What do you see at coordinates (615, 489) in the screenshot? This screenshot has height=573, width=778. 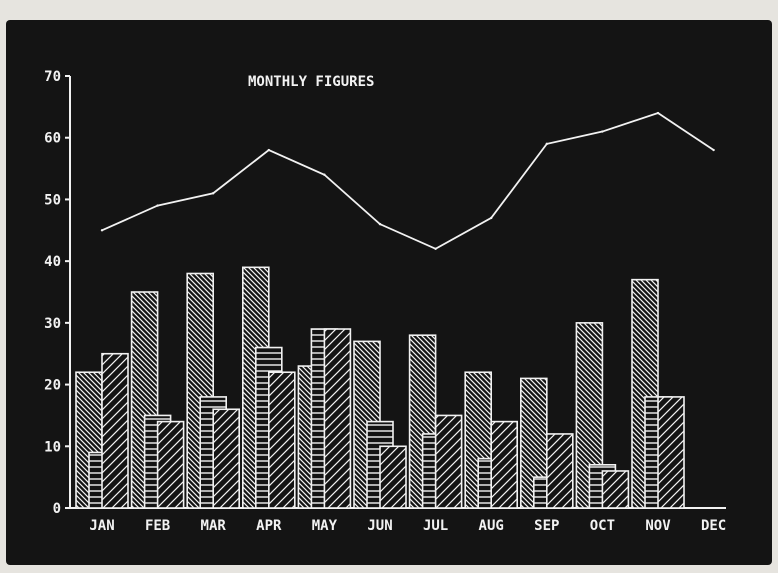 I see `bar-oct-diagonal-right` at bounding box center [615, 489].